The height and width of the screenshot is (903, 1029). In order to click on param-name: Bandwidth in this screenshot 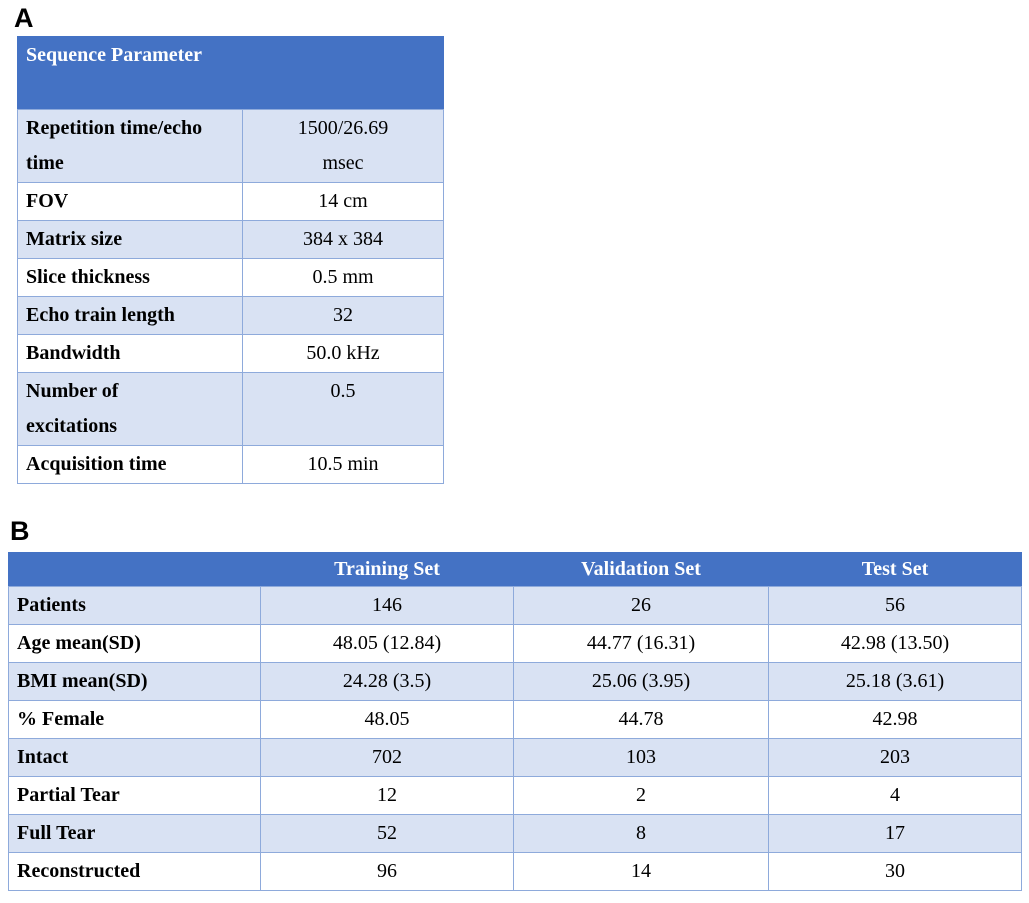, I will do `click(73, 353)`.